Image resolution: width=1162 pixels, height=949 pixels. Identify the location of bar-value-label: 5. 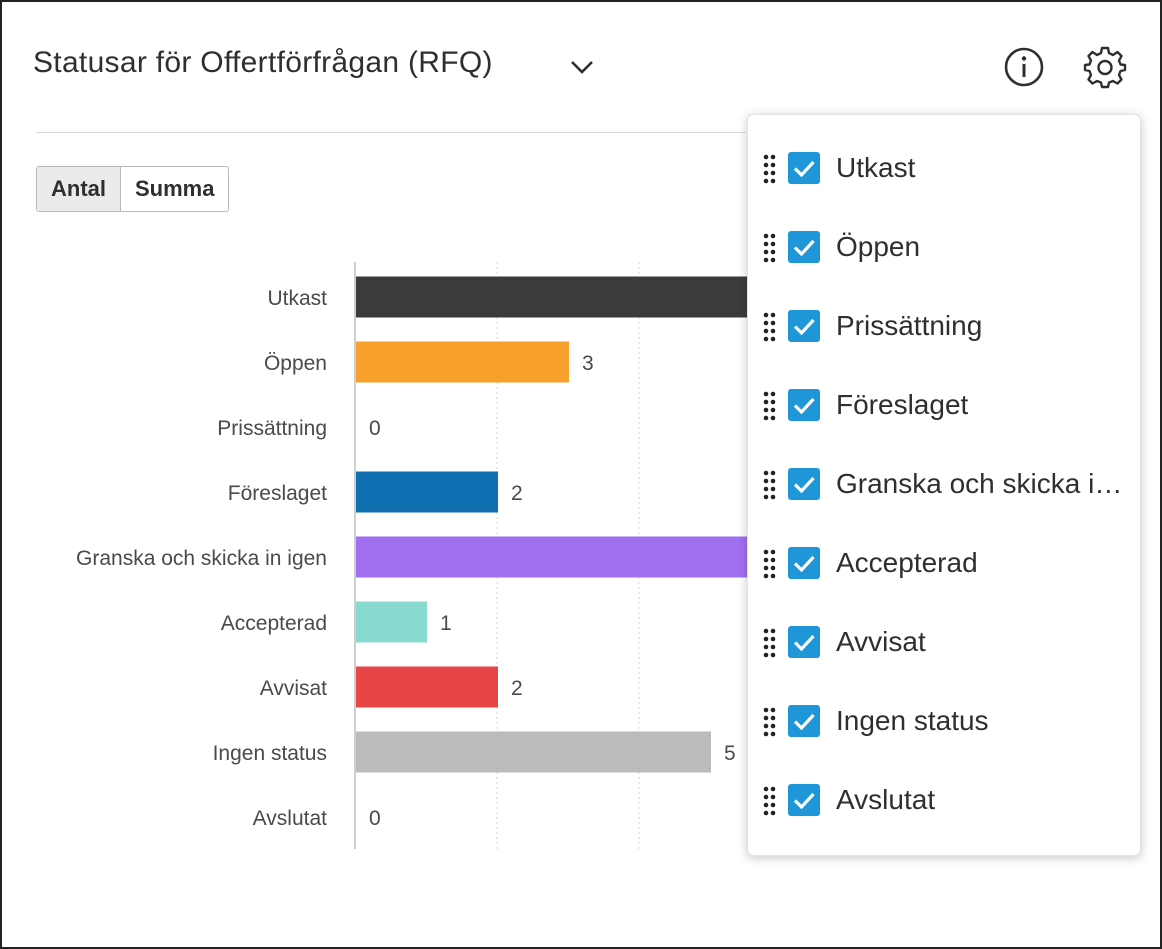
(730, 753).